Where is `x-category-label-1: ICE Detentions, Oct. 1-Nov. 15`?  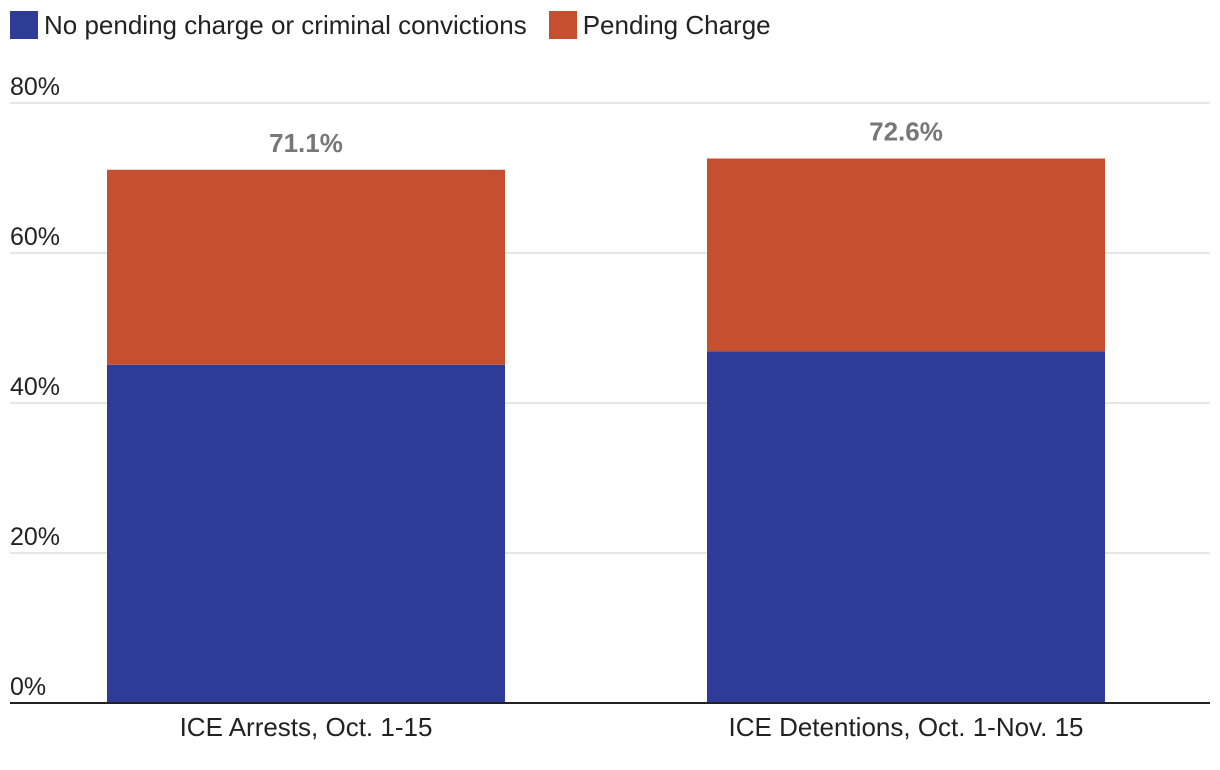 x-category-label-1: ICE Detentions, Oct. 1-Nov. 15 is located at coordinates (906, 727).